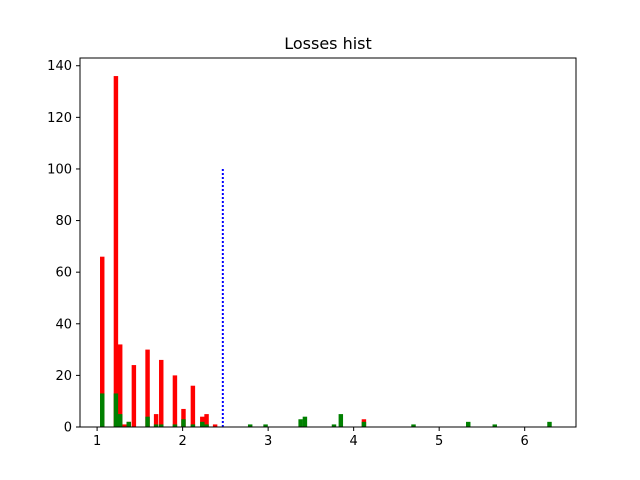 This screenshot has height=480, width=640. I want to click on x-tick-label: 5, so click(439, 441).